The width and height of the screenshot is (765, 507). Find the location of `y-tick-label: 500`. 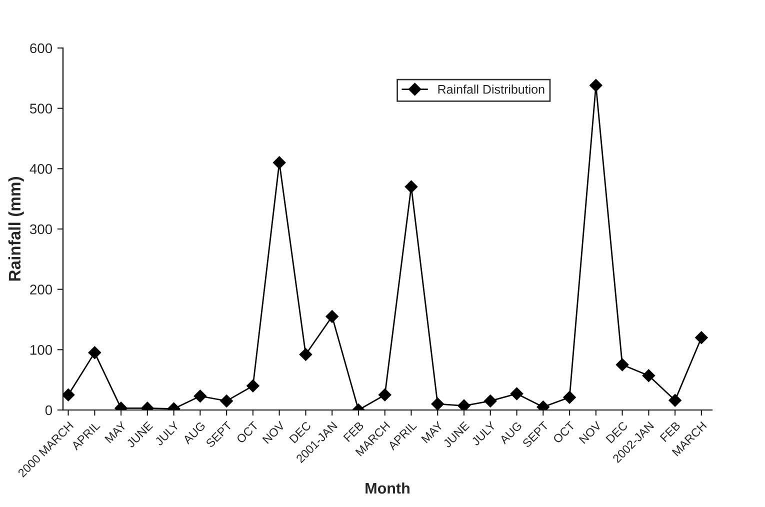

y-tick-label: 500 is located at coordinates (41, 109).